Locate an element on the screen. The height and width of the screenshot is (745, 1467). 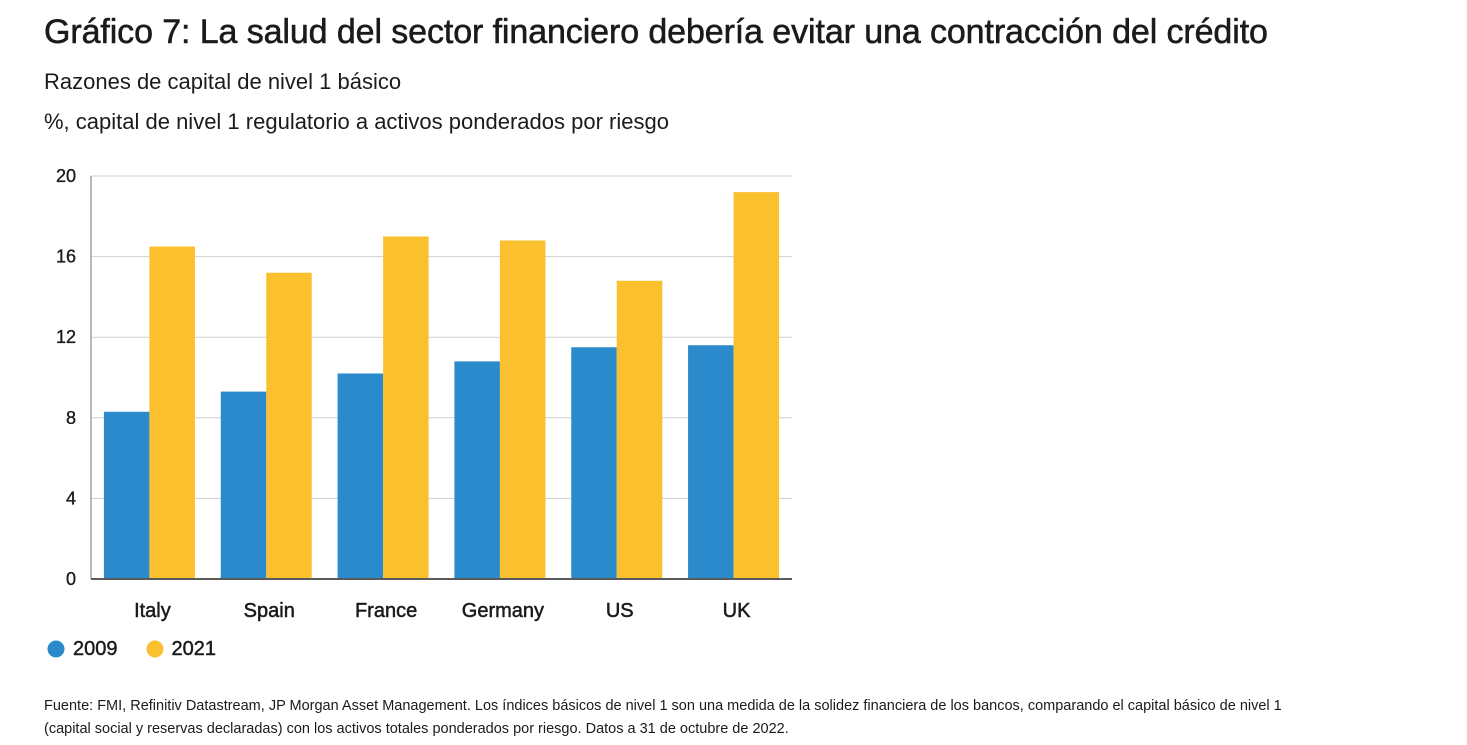
legend-item-2009: 2009 is located at coordinates (82, 649).